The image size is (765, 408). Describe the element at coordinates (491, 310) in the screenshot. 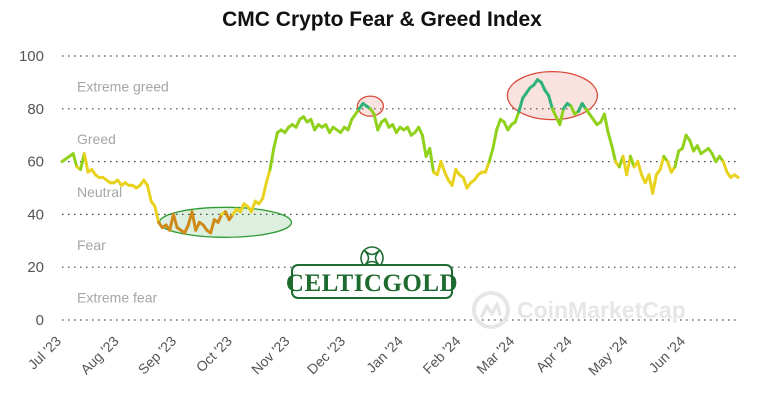

I see `coinmarketcap-logo-icon` at that location.